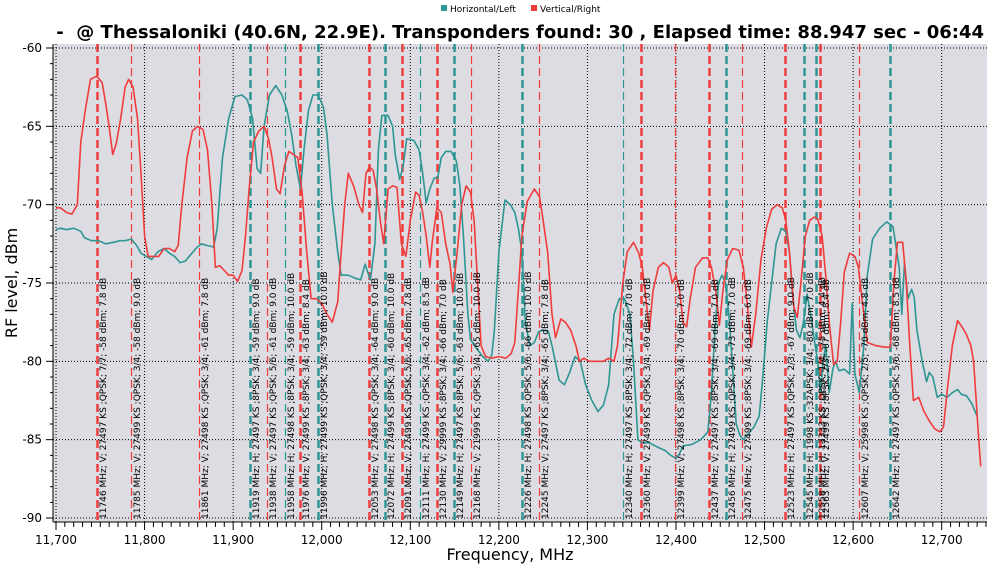 The width and height of the screenshot is (990, 567). I want to click on x-tick-label: 12,300, so click(587, 540).